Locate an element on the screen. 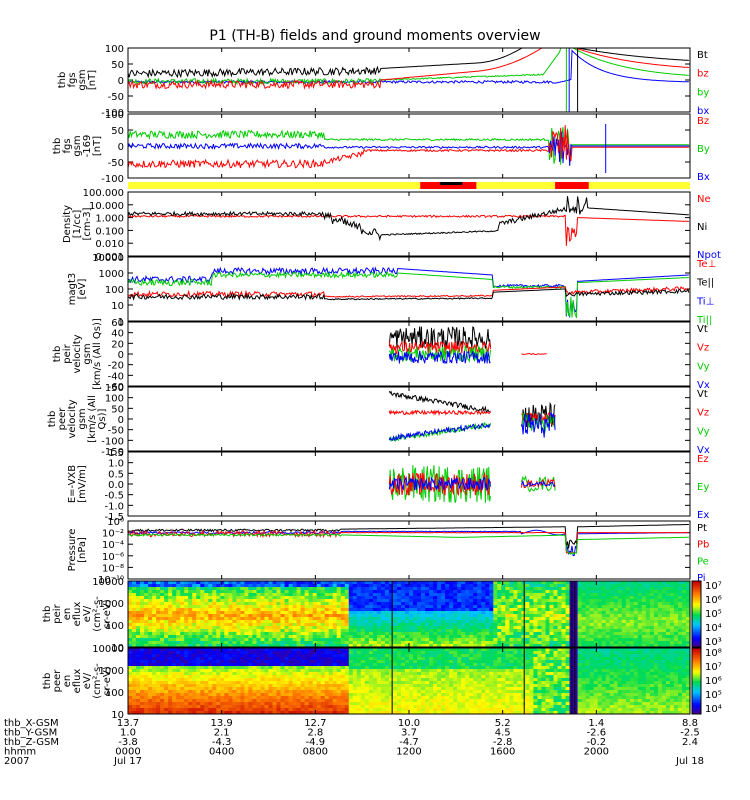 This screenshot has height=800, width=750. legend-pb: Pb is located at coordinates (703, 545).